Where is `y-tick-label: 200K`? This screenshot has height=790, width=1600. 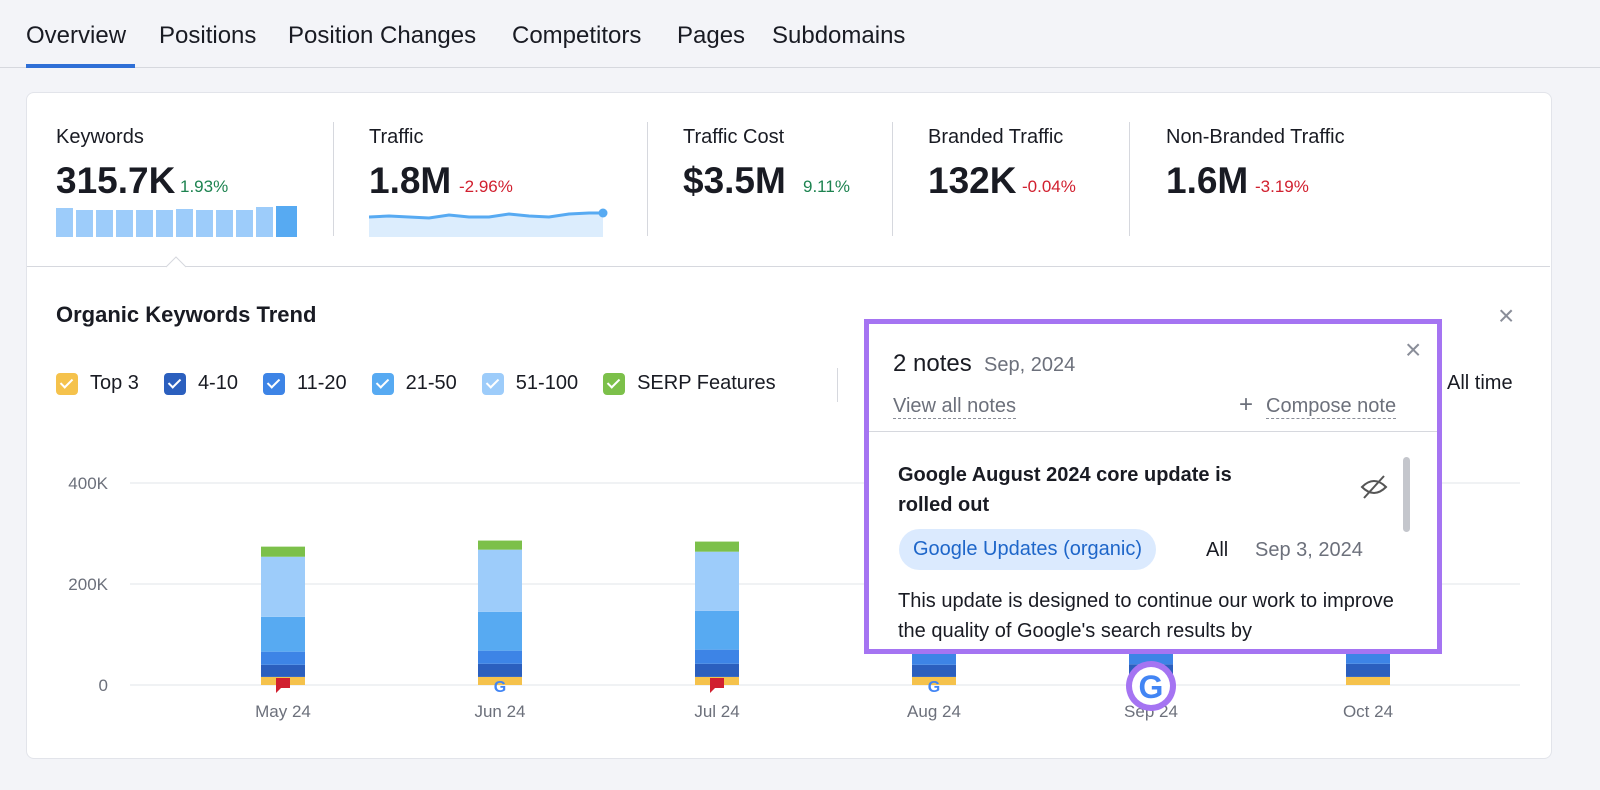
y-tick-label: 200K is located at coordinates (88, 584).